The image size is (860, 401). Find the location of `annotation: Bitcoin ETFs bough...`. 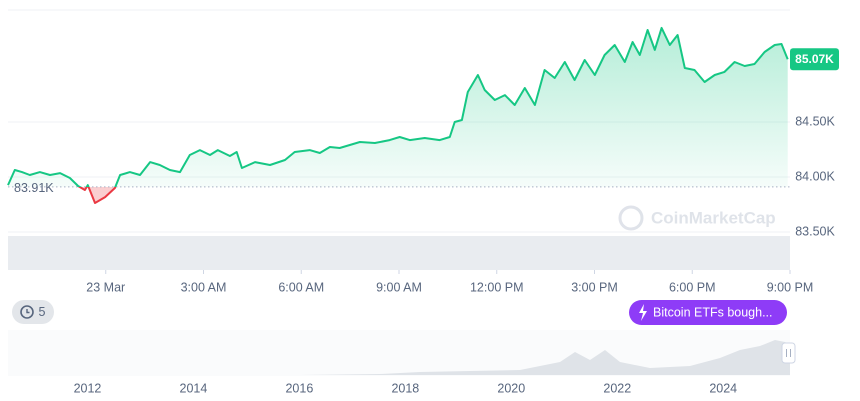

annotation: Bitcoin ETFs bough... is located at coordinates (708, 312).